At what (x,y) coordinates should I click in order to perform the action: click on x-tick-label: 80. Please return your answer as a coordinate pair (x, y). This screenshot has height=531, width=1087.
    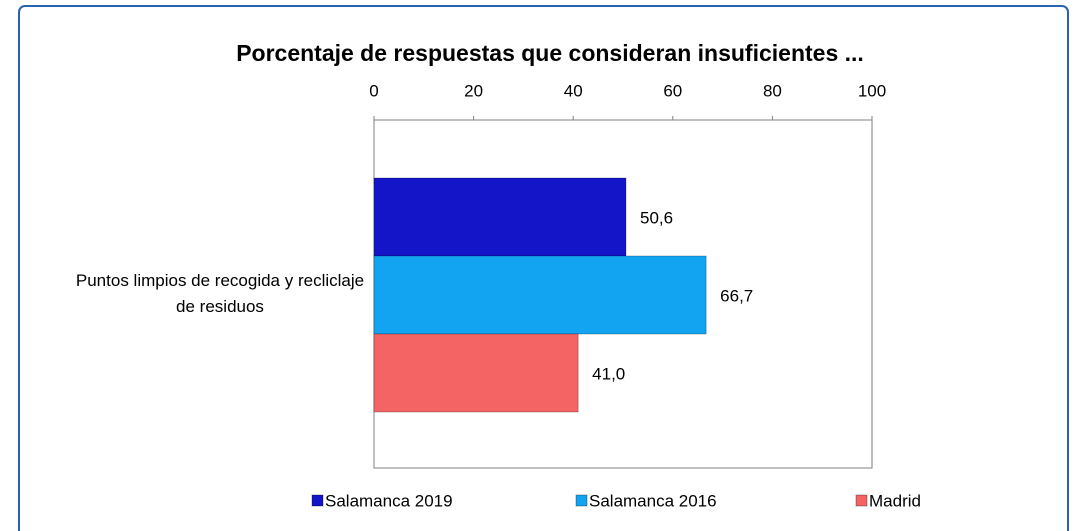
    Looking at the image, I should click on (772, 90).